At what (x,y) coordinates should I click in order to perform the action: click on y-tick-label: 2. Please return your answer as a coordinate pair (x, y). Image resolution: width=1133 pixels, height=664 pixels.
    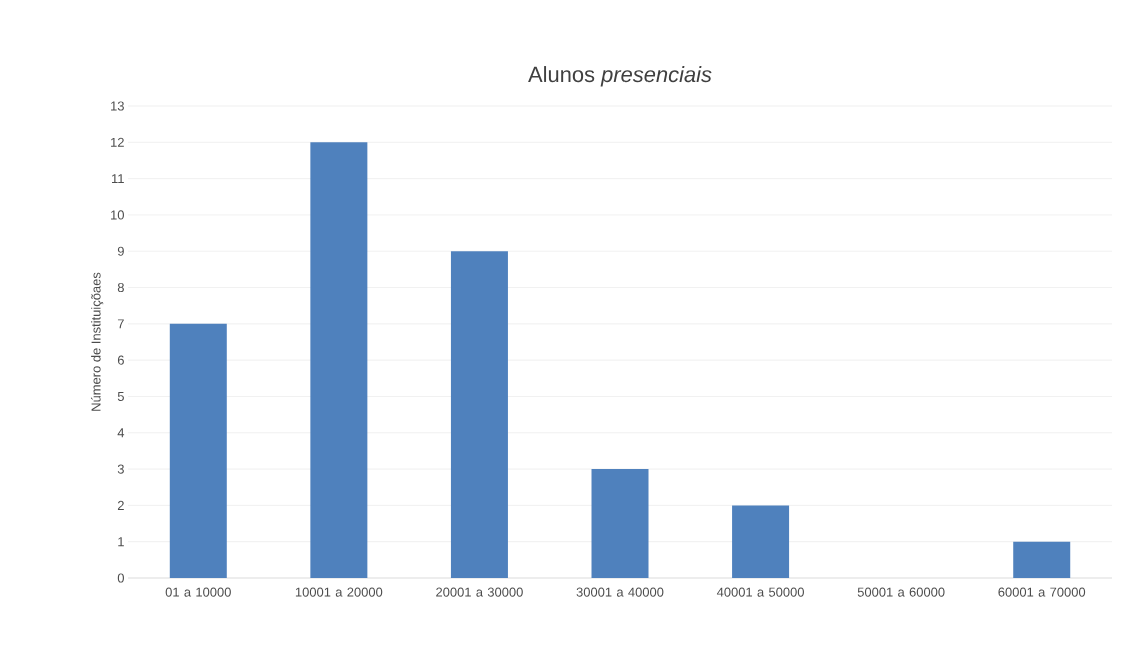
    Looking at the image, I should click on (120, 505).